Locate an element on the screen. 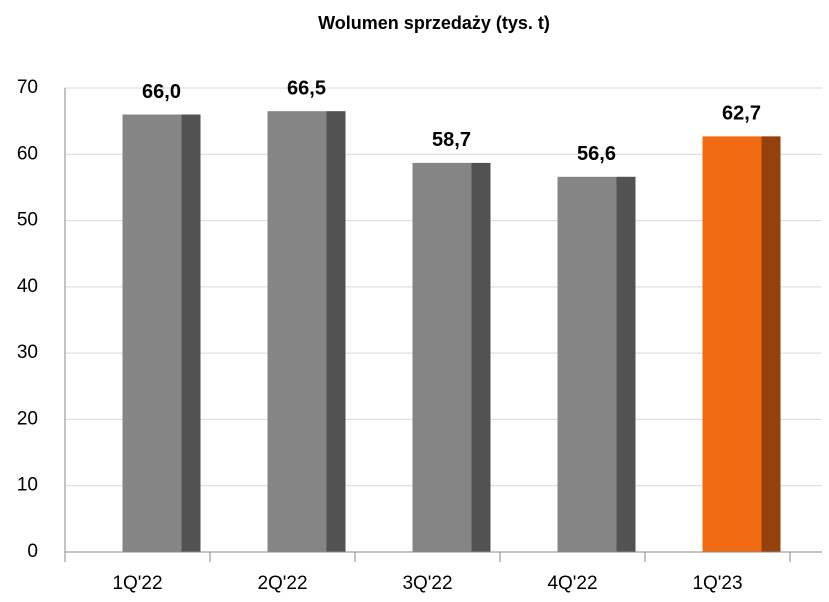  value-label: 66,0 is located at coordinates (161, 92).